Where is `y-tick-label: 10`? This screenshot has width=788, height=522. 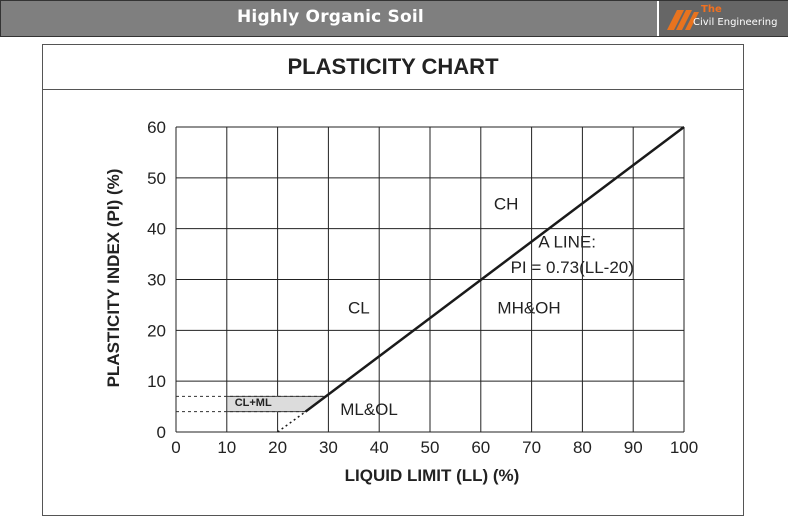 y-tick-label: 10 is located at coordinates (156, 381).